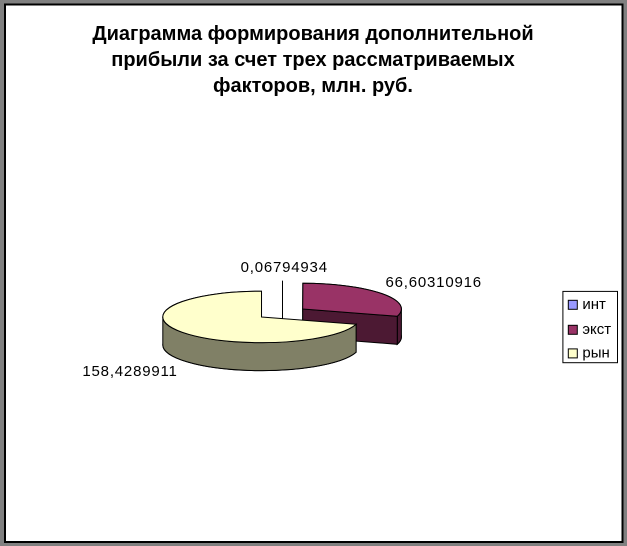  I want to click on svg-text: инт, so click(594, 304).